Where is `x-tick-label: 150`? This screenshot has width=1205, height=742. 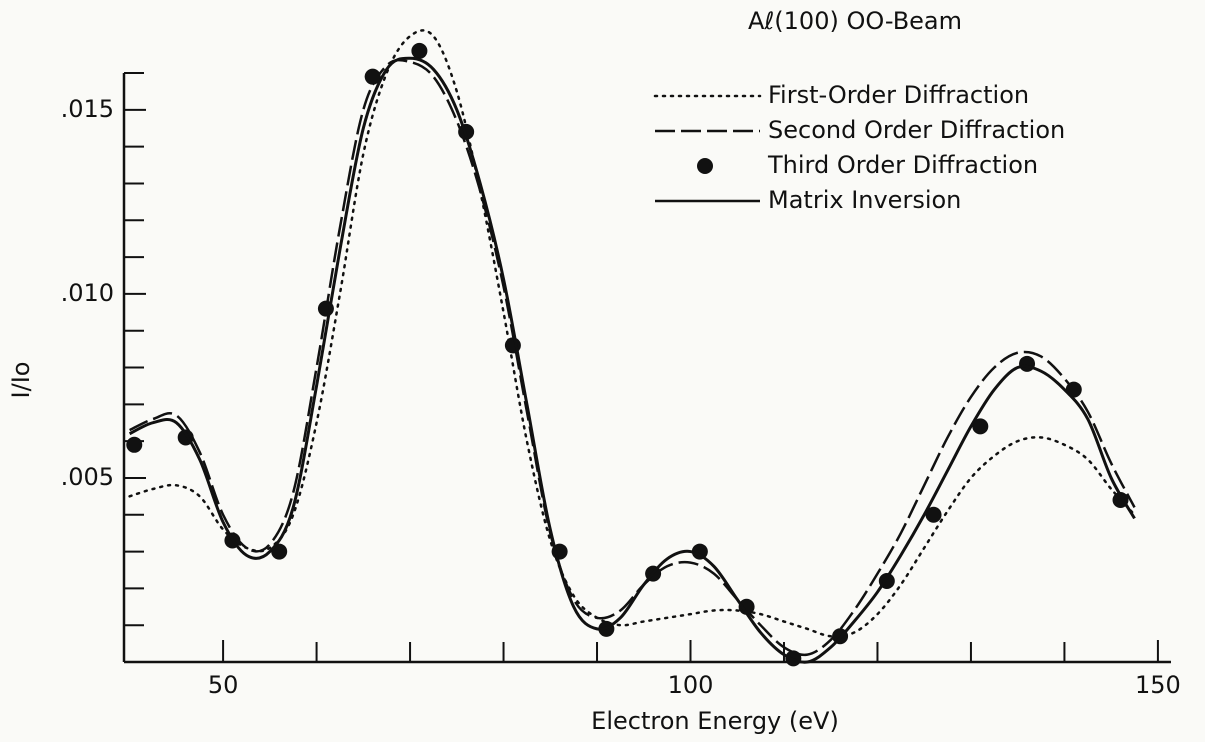 x-tick-label: 150 is located at coordinates (1158, 685).